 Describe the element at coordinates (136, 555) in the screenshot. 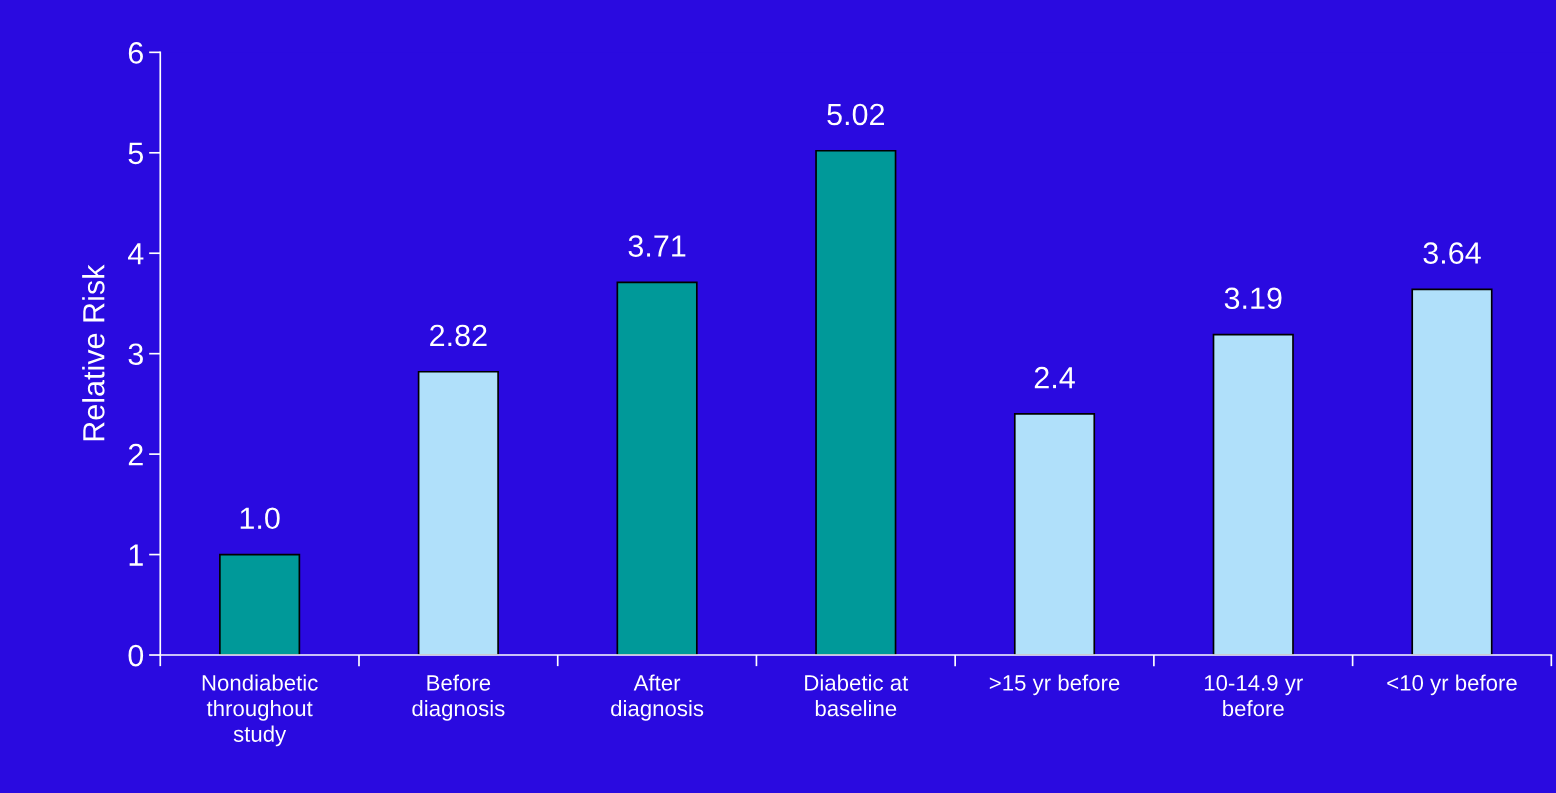

I see `y-tick-label: 1` at that location.